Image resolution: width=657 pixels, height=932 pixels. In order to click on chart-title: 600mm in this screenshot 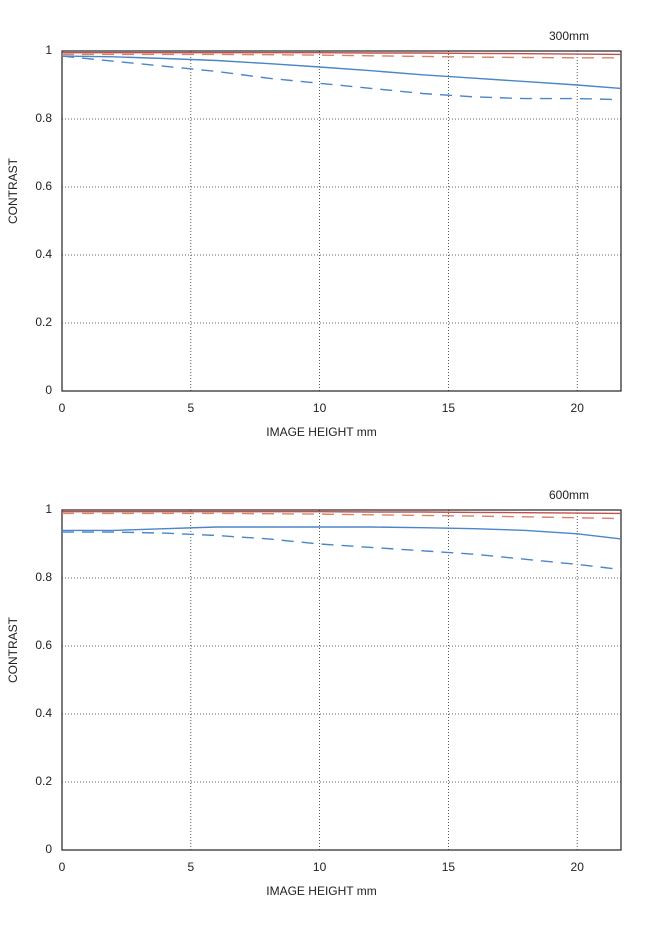, I will do `click(569, 495)`.